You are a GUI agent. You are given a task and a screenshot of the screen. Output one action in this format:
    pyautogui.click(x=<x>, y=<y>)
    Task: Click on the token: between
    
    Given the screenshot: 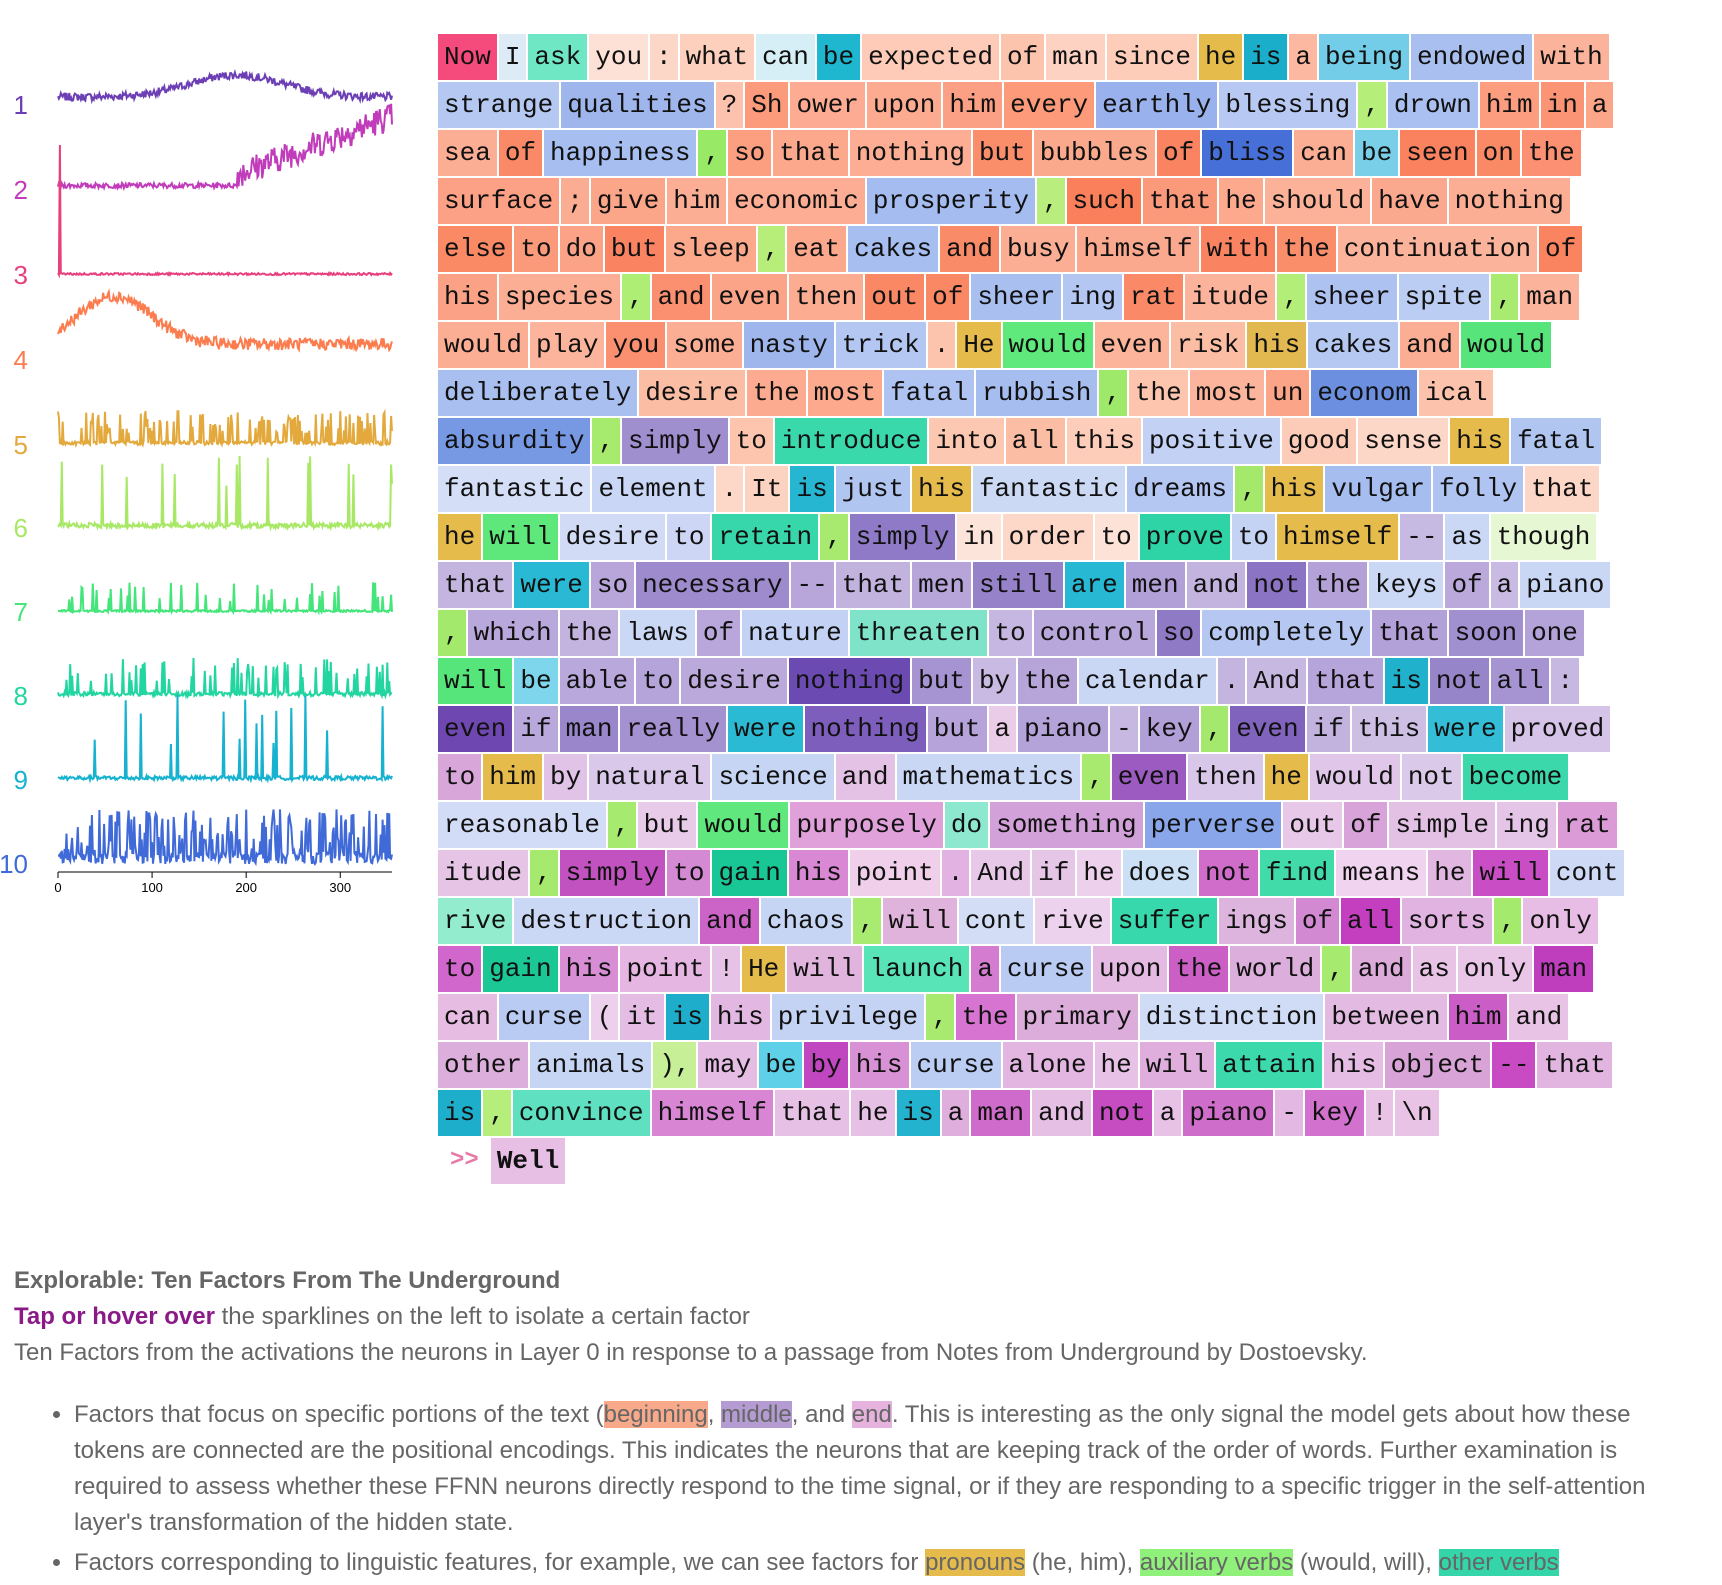 What is the action you would take?
    pyautogui.click(x=1386, y=1017)
    